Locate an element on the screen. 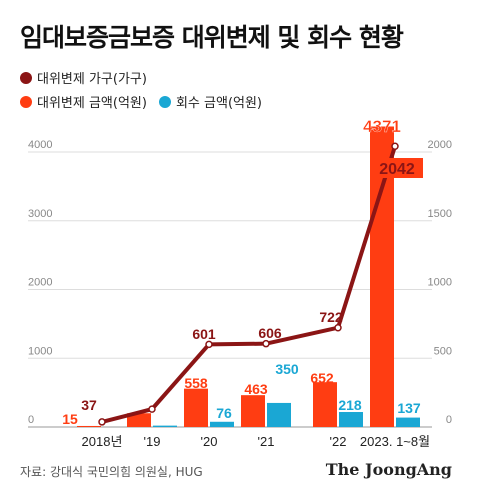 The image size is (480, 502). legend-households-label: 대위변제 가구(가구) is located at coordinates (92, 79).